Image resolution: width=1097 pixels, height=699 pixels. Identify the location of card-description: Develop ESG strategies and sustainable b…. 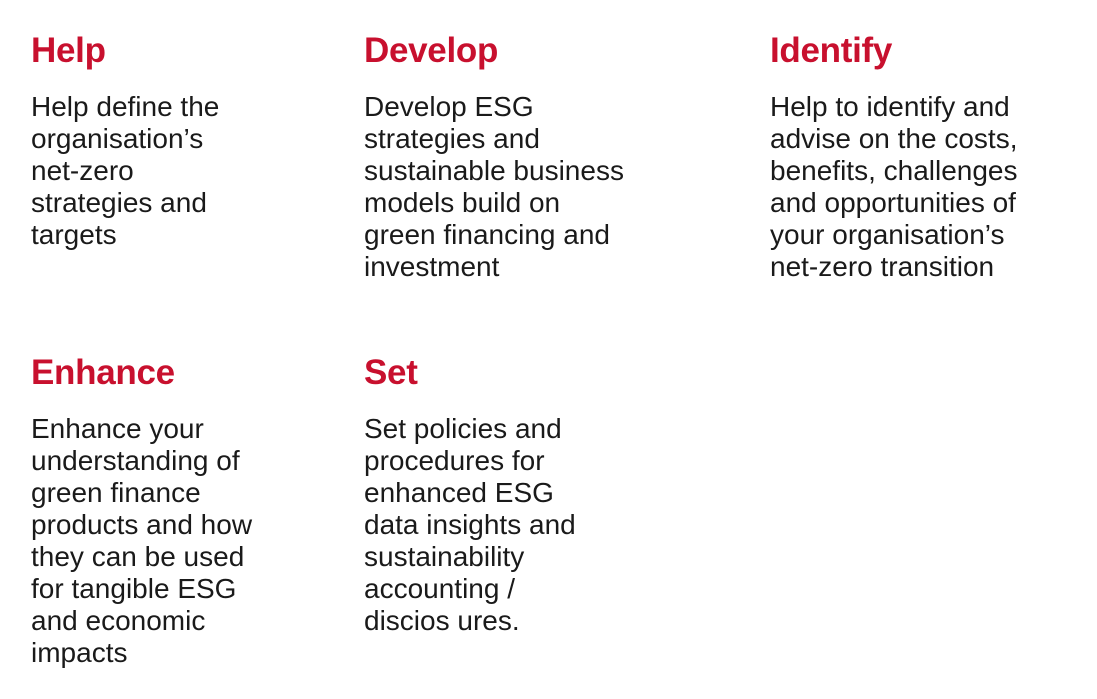
(494, 186).